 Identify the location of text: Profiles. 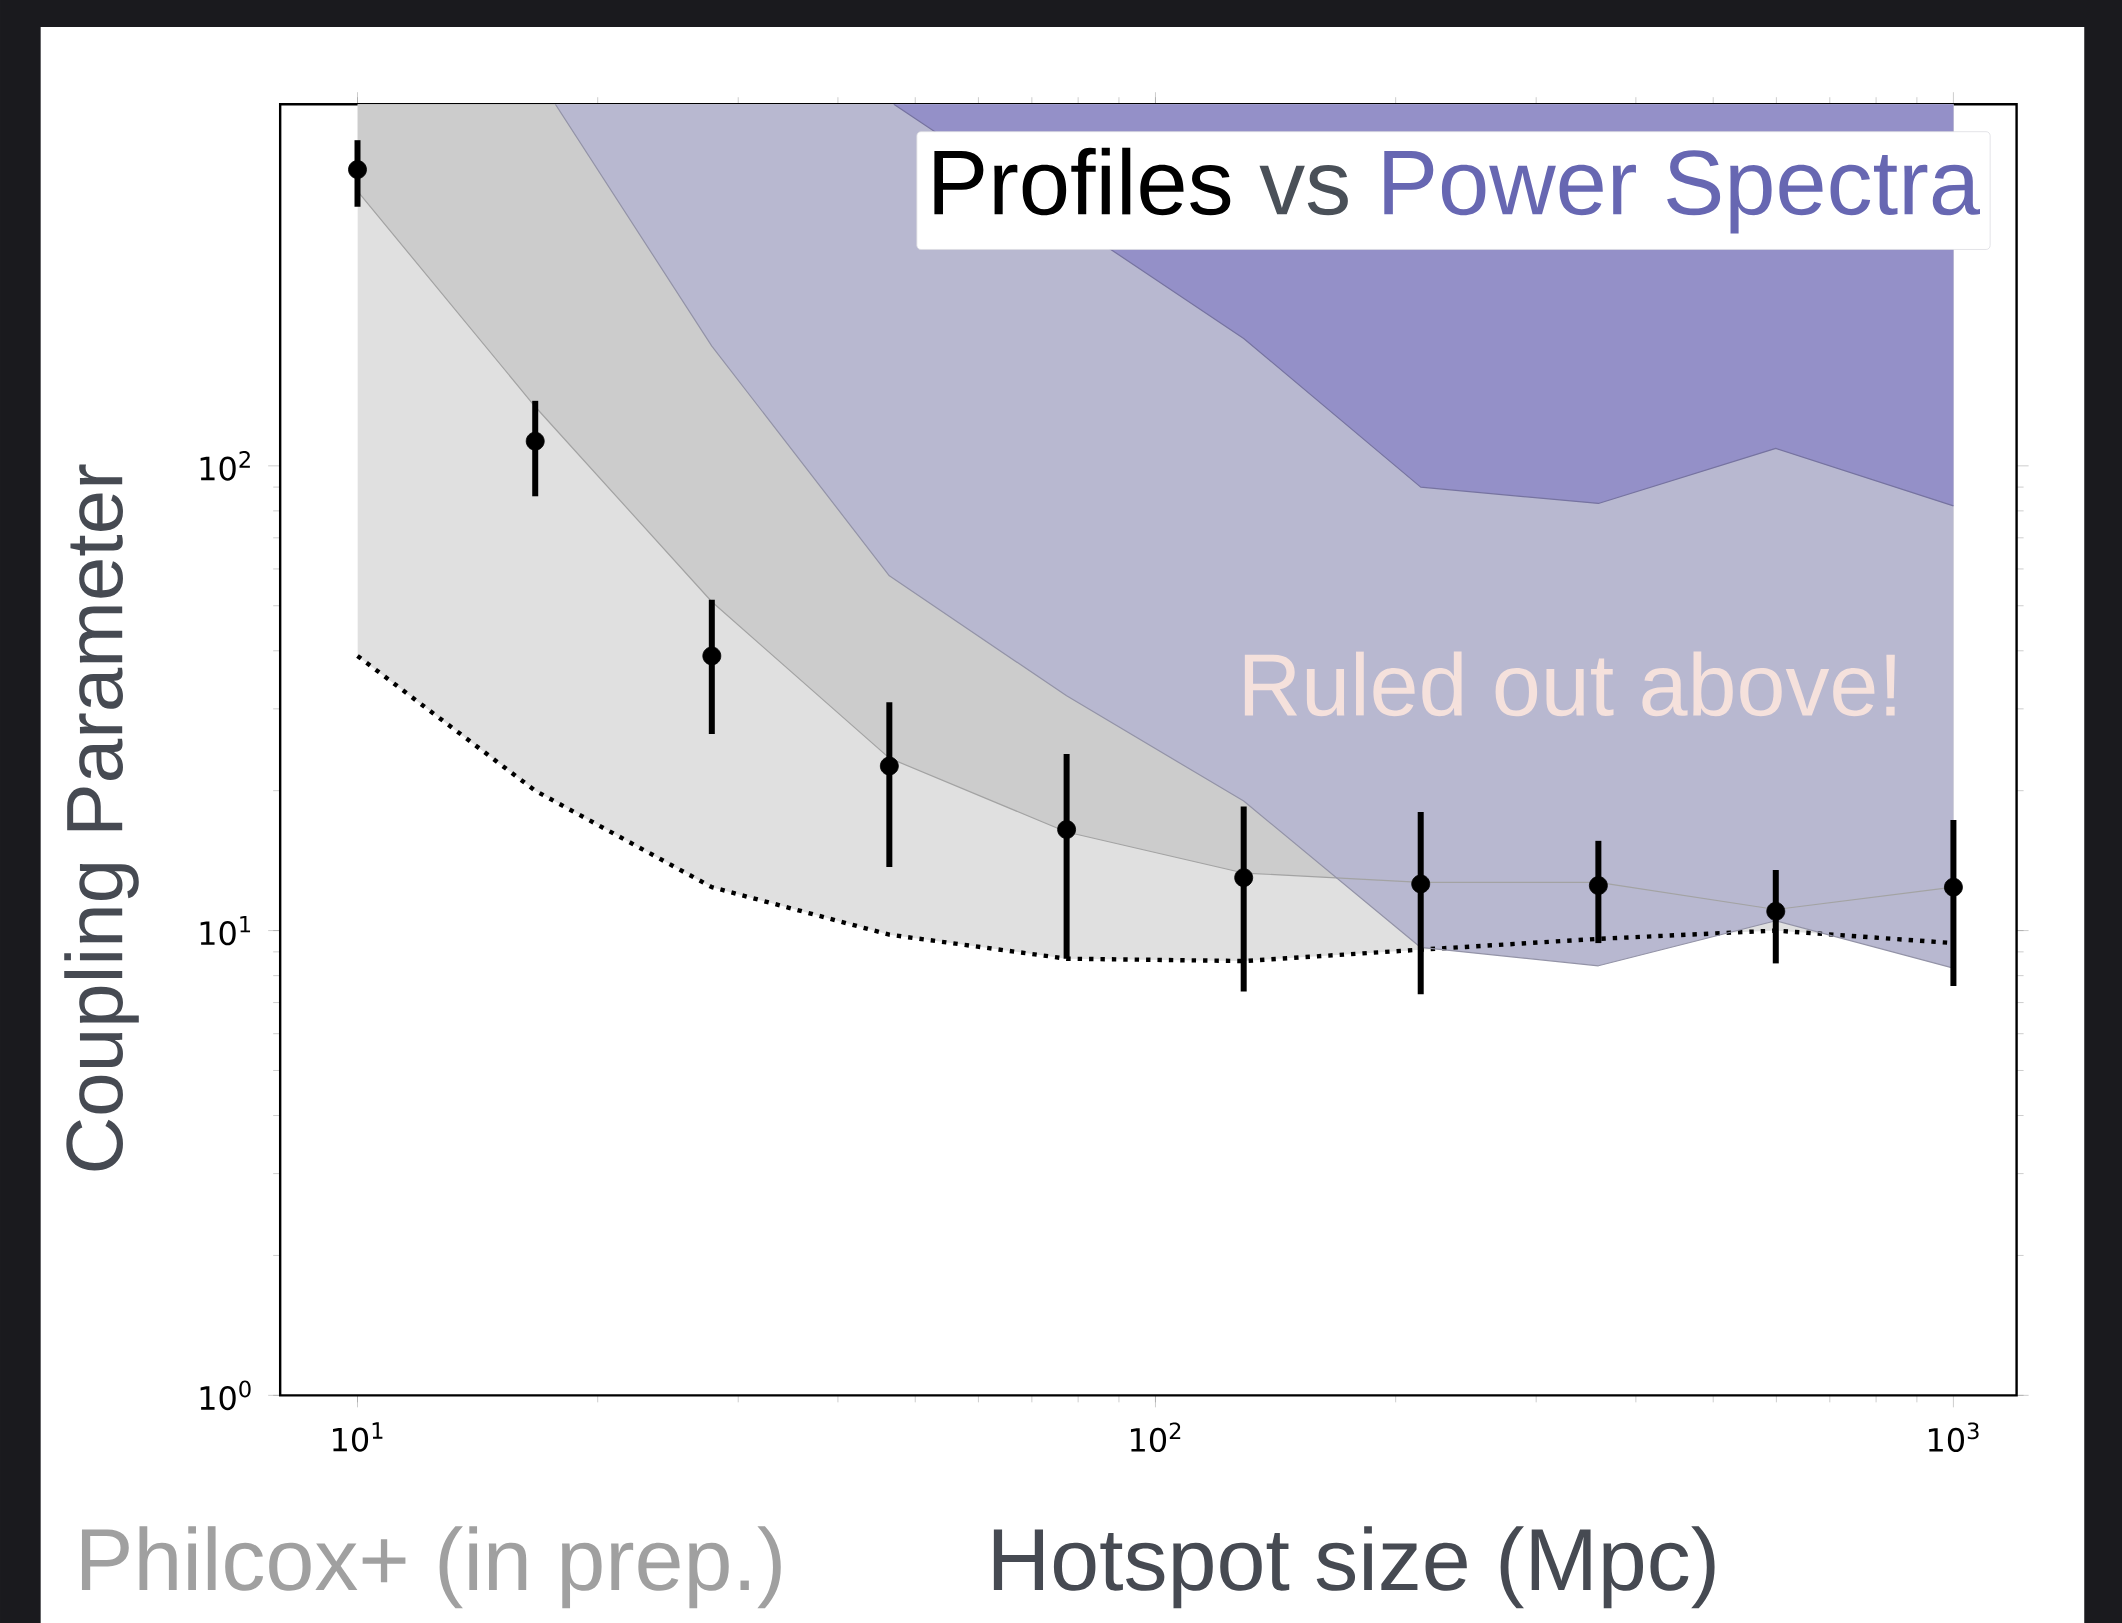
(1082, 181).